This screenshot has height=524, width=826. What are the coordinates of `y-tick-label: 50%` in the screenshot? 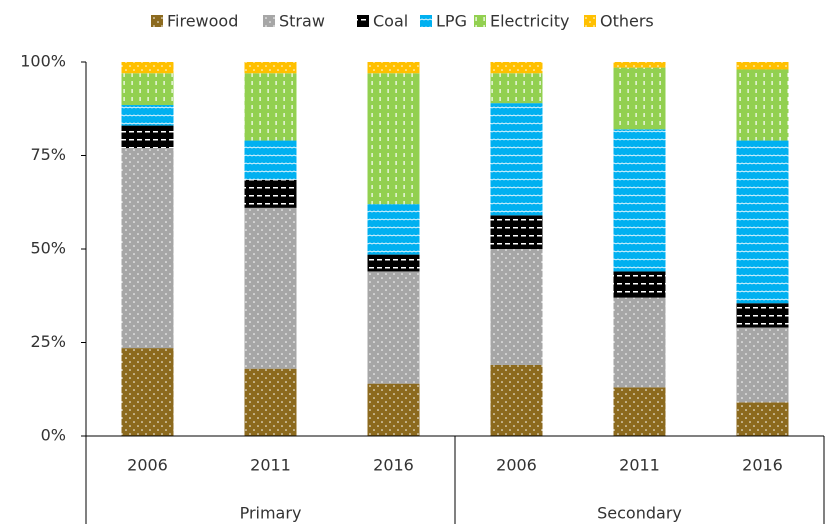 It's located at (48, 248).